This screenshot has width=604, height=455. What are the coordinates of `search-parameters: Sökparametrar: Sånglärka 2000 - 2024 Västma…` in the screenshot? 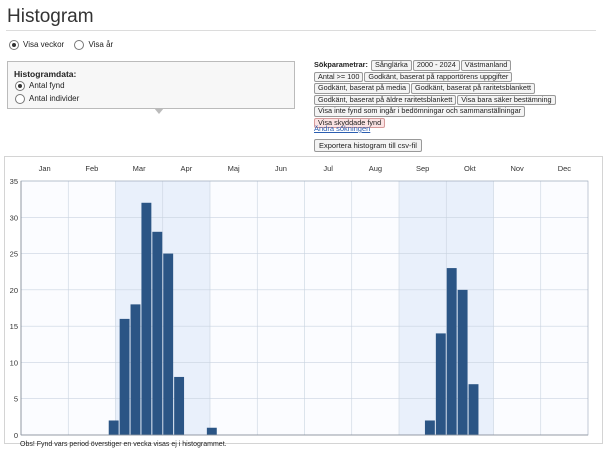 It's located at (459, 94).